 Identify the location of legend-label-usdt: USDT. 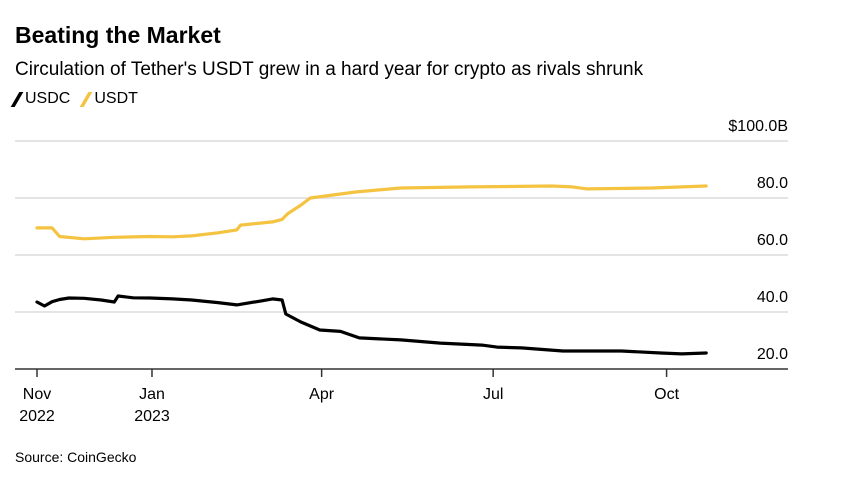
(116, 98).